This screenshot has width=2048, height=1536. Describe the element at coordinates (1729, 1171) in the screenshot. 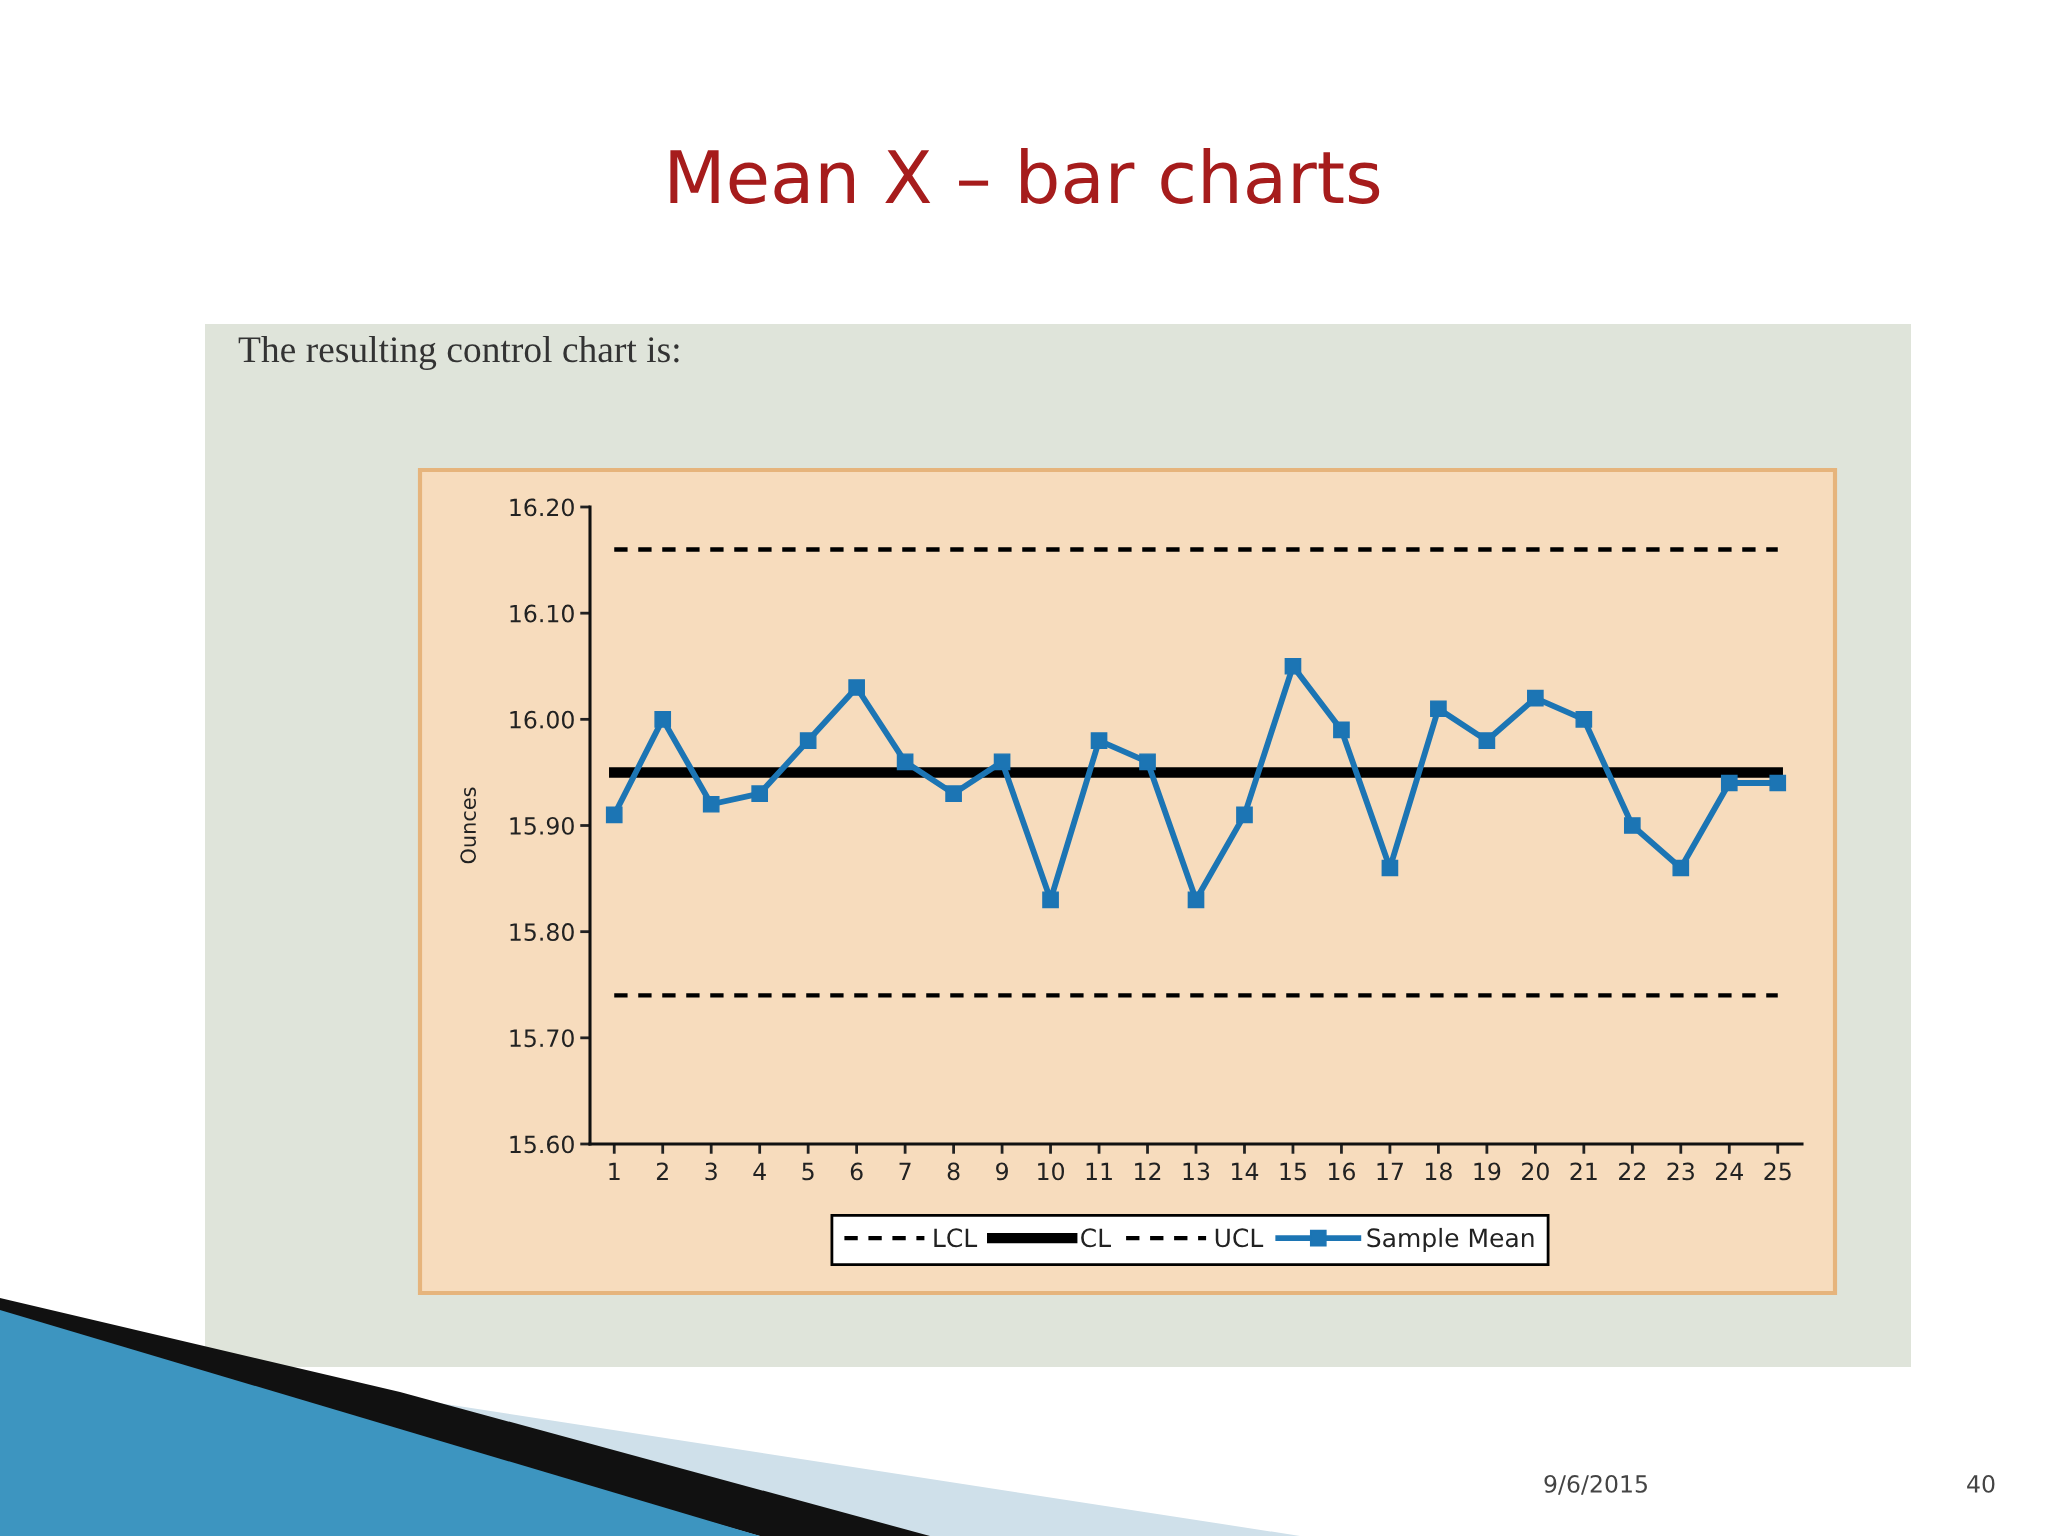

I see `x-tick-label: 24` at that location.